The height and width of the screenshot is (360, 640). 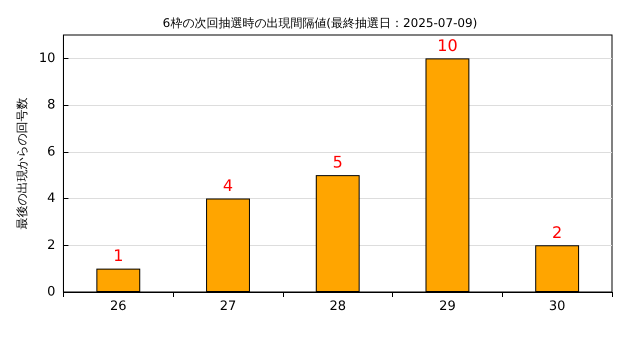 I want to click on y-tick-label: 4, so click(x=51, y=198).